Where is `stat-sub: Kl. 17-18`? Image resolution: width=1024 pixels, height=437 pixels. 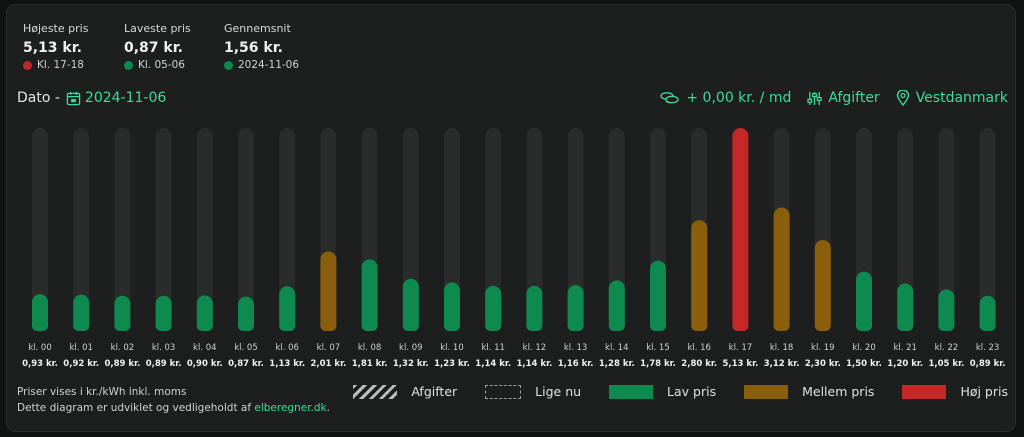 stat-sub: Kl. 17-18 is located at coordinates (60, 65).